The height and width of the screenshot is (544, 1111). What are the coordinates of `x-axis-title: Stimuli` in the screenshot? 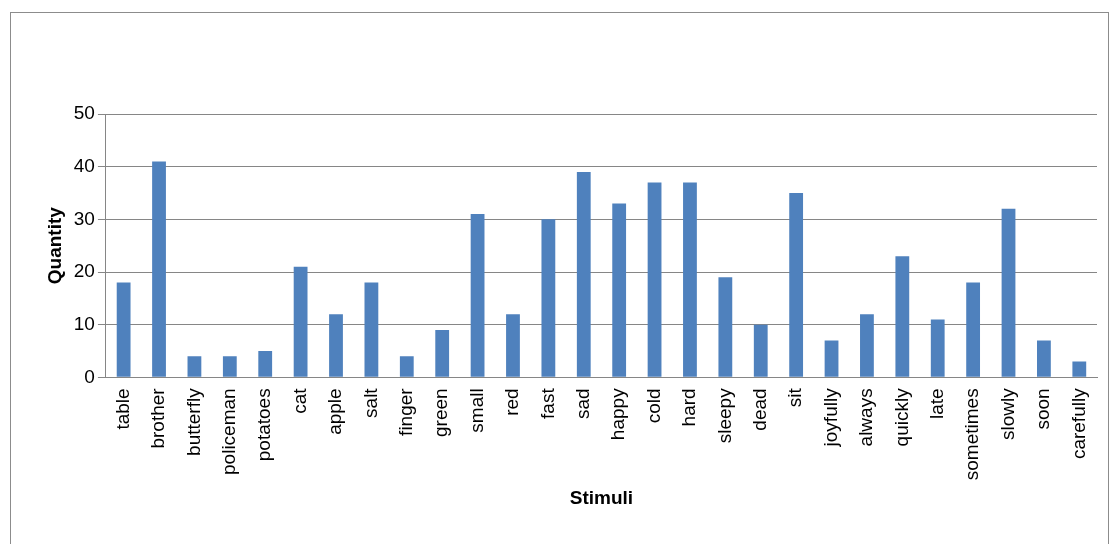 It's located at (601, 497).